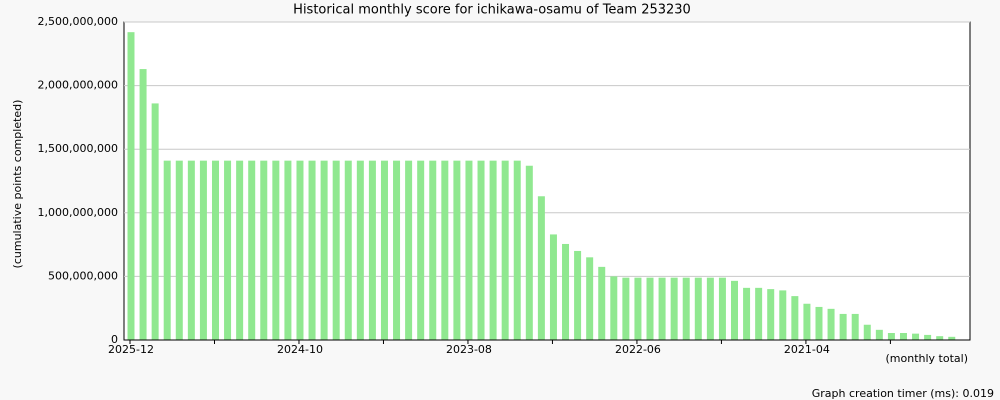 Image resolution: width=1000 pixels, height=400 pixels. What do you see at coordinates (927, 358) in the screenshot?
I see `x-note: (monthly total)` at bounding box center [927, 358].